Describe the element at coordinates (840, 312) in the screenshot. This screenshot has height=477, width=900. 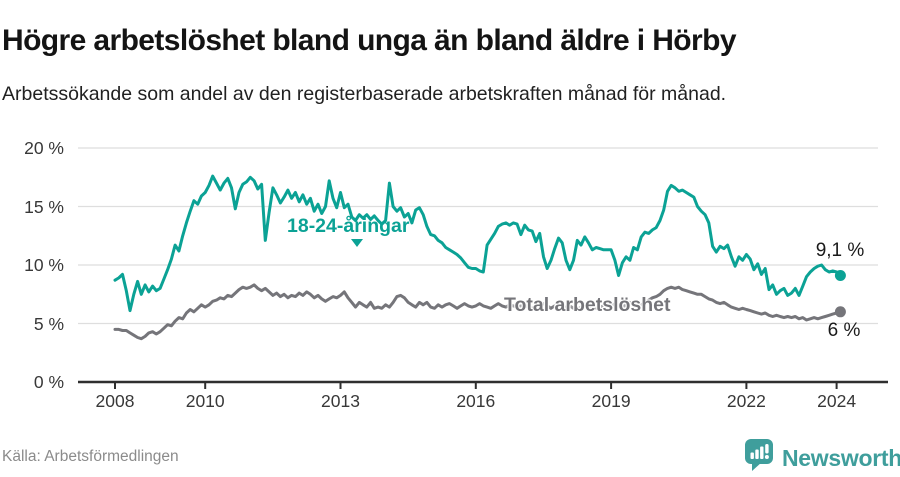
I see `total-series-end-dot` at that location.